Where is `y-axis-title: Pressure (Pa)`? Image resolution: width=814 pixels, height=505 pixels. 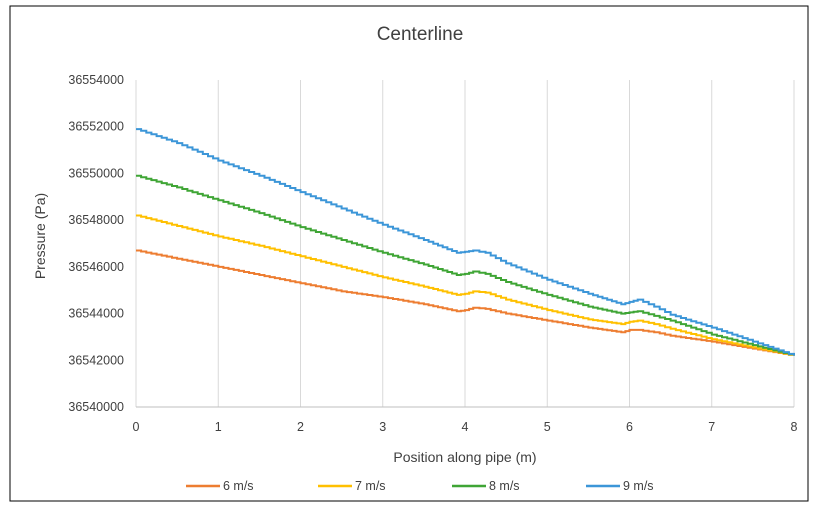 y-axis-title: Pressure (Pa) is located at coordinates (40, 236).